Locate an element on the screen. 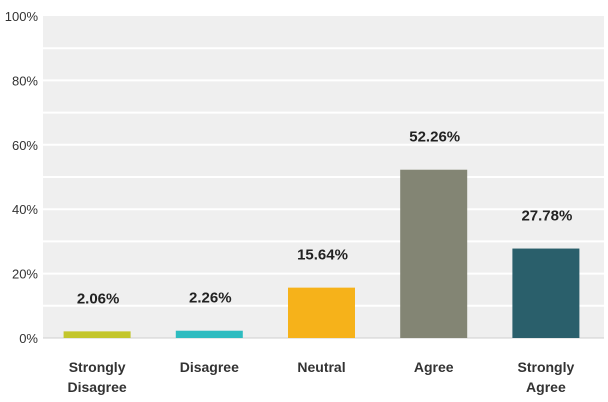 Image resolution: width=608 pixels, height=402 pixels. data-label: 27.78% is located at coordinates (546, 216).